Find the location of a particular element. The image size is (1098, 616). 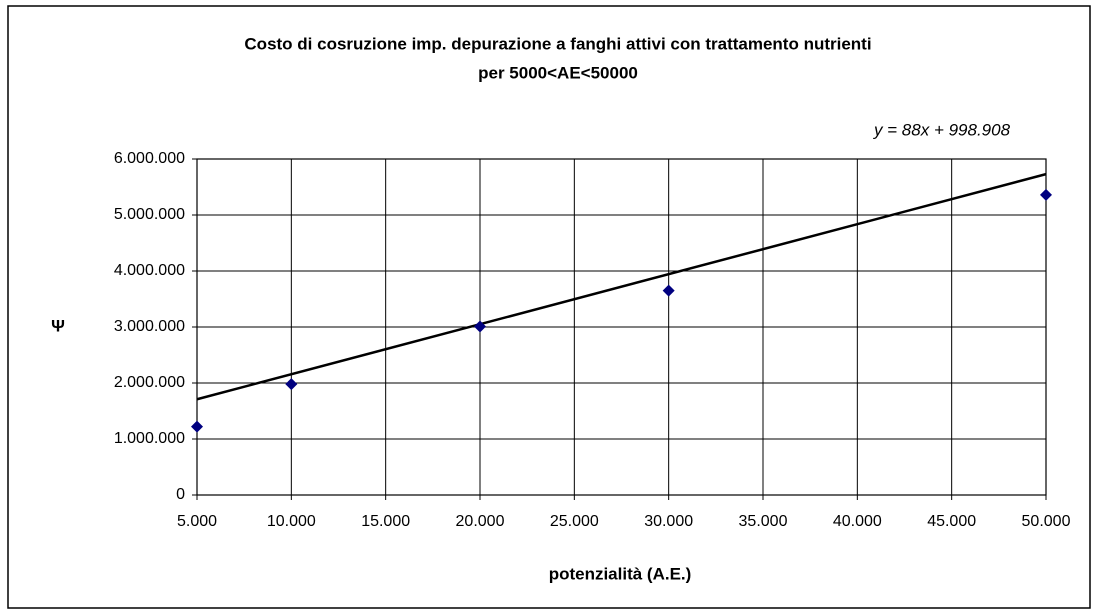

x-tick-label: 45.000 is located at coordinates (951, 521).